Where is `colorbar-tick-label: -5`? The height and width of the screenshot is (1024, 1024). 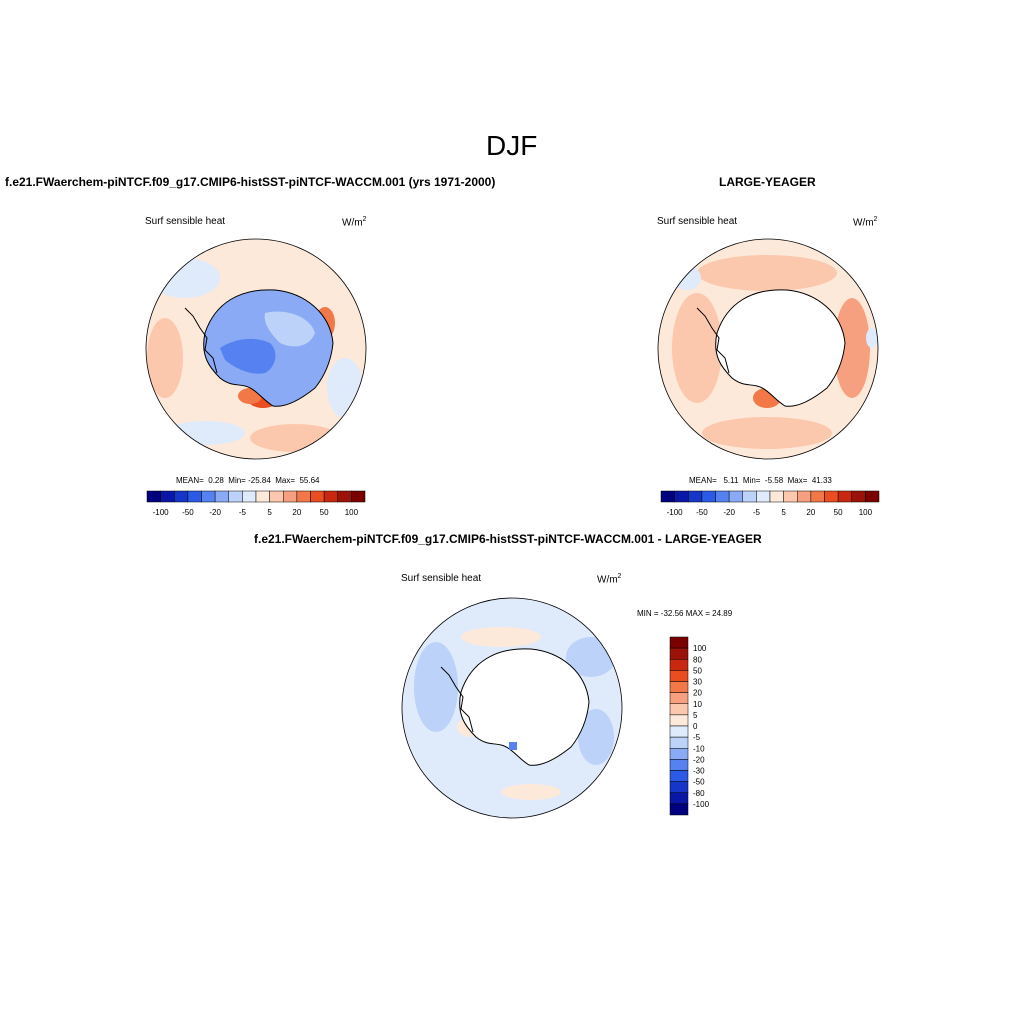
colorbar-tick-label: -5 is located at coordinates (757, 512).